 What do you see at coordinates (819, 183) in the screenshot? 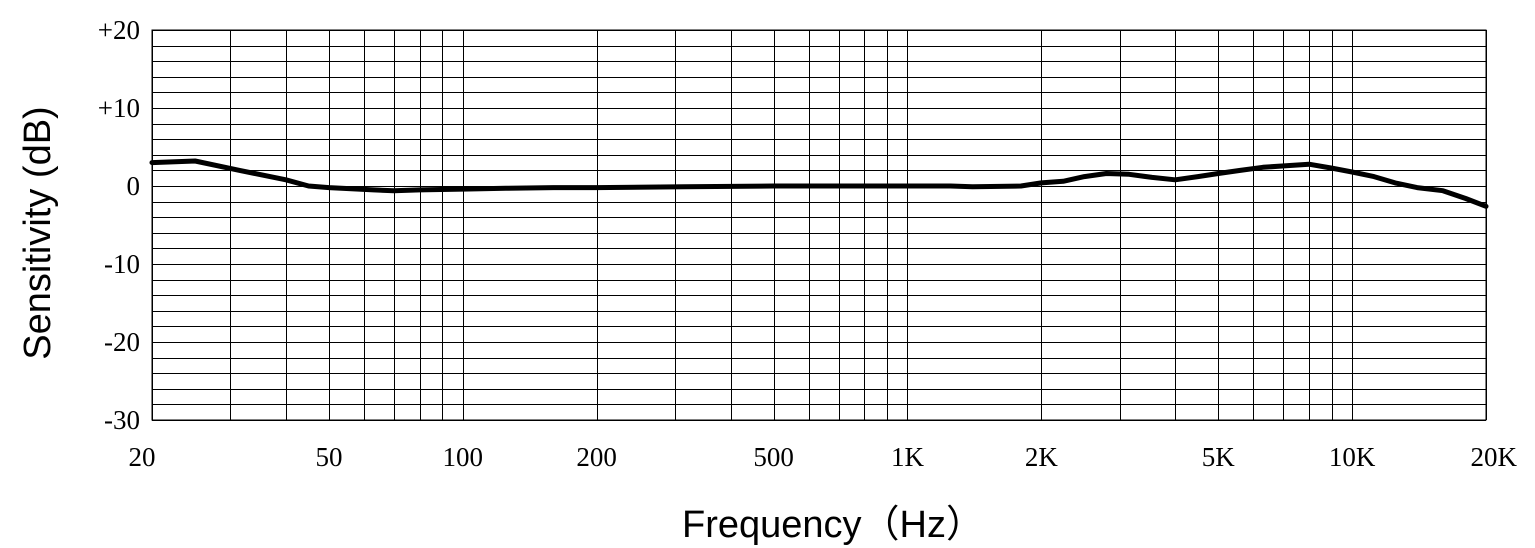
I see `sensitivity-curve` at bounding box center [819, 183].